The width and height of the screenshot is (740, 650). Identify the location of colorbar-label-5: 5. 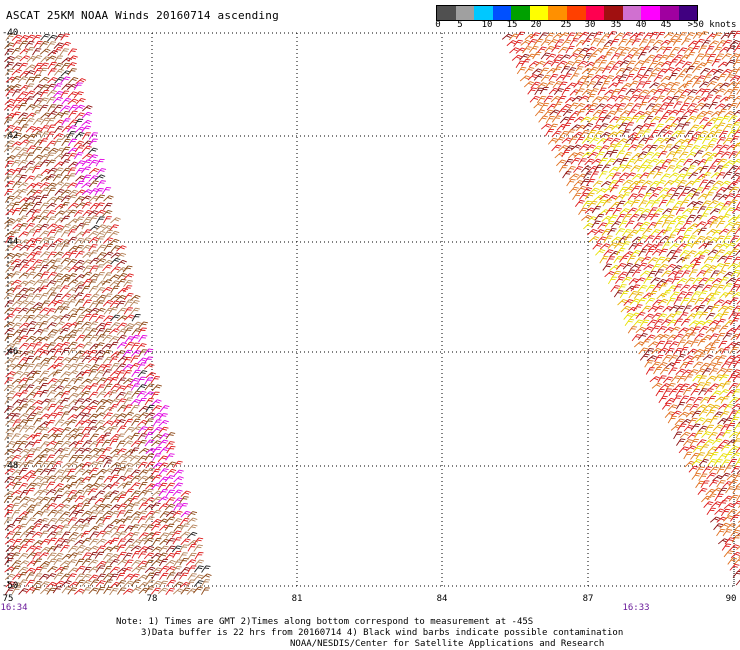
(460, 25).